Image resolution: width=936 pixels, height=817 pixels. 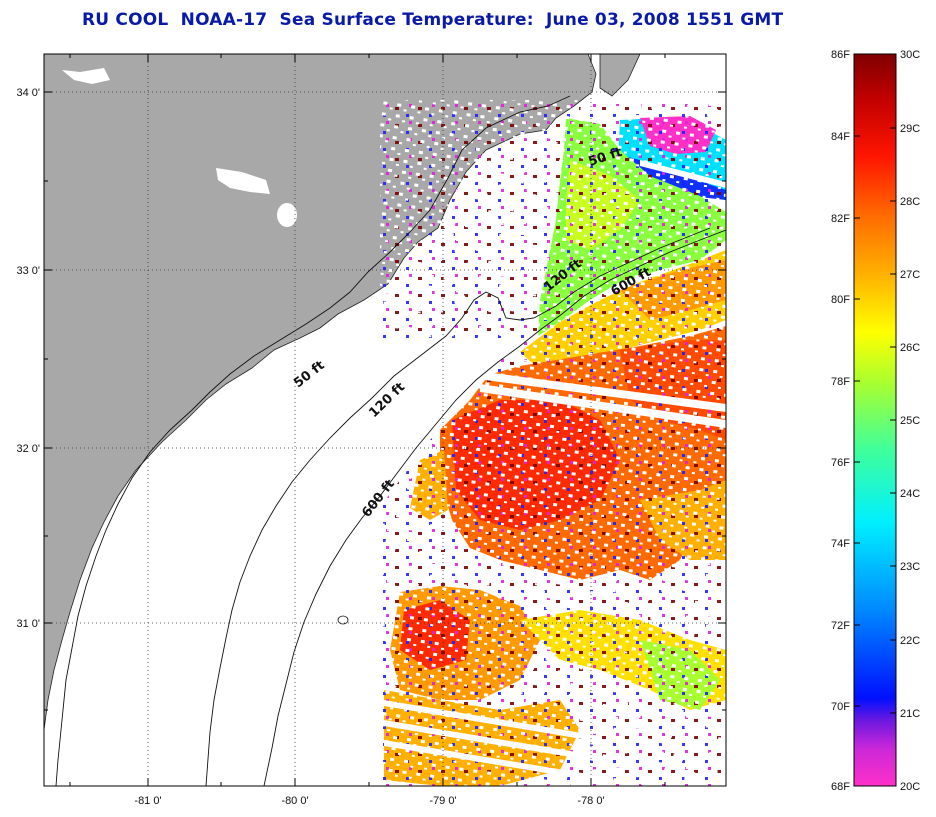 What do you see at coordinates (147, 801) in the screenshot?
I see `lon-label-81: -81 0'` at bounding box center [147, 801].